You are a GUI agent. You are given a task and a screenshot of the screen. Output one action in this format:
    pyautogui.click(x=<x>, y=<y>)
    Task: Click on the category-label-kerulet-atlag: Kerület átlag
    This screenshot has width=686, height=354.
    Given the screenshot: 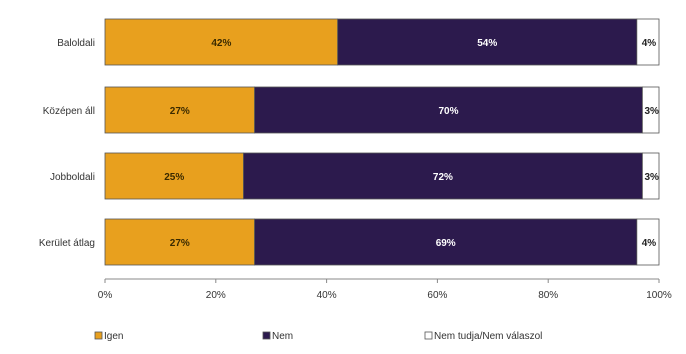 What is the action you would take?
    pyautogui.click(x=67, y=243)
    